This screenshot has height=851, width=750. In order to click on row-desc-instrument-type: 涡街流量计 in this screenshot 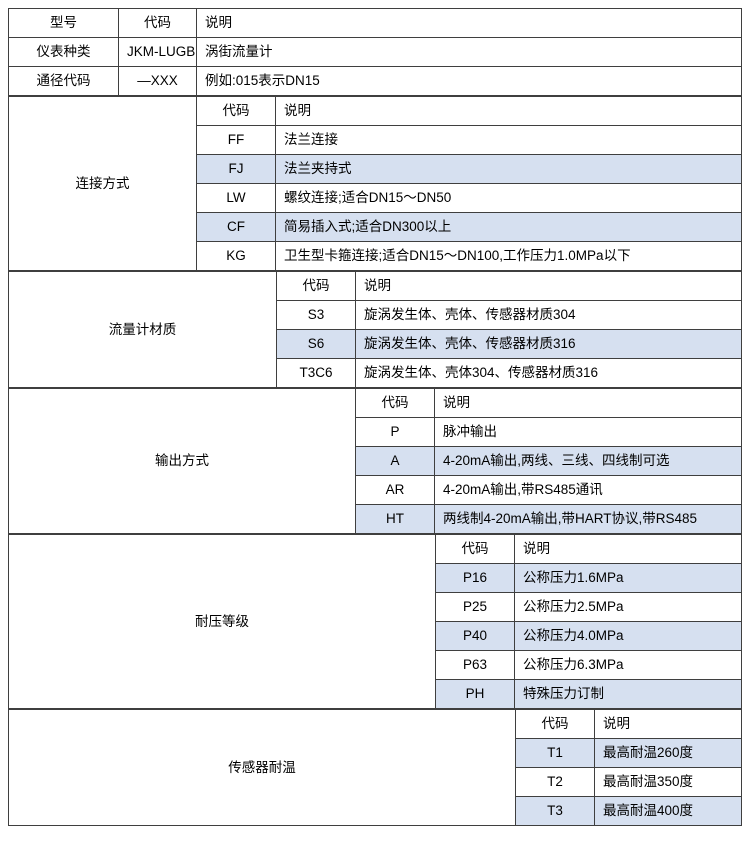, I will do `click(469, 52)`.